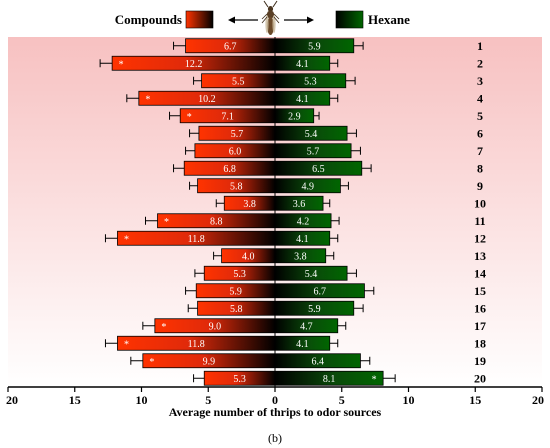  I want to click on x-tick-label-1: 15, so click(75, 400).